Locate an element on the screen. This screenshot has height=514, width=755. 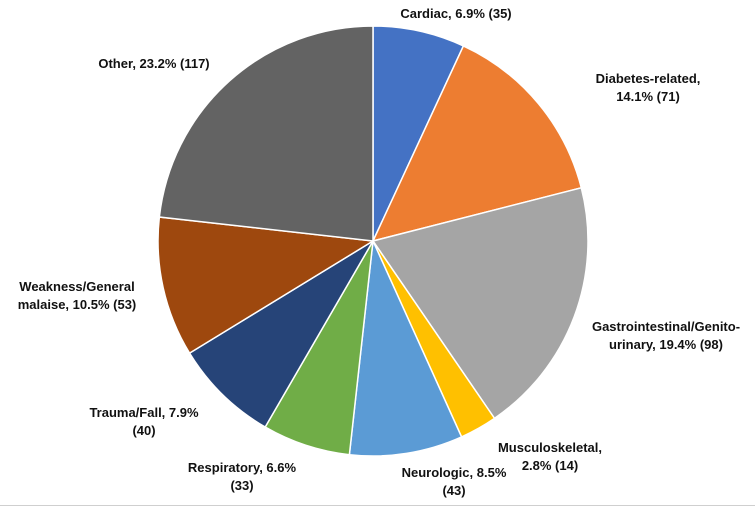
slice-label-trauma-line-2: (40) is located at coordinates (144, 430).